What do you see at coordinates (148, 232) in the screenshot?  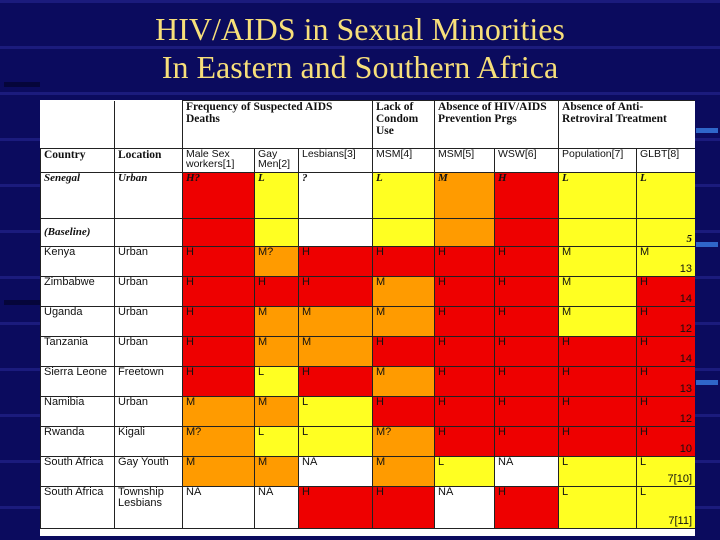 I see `location-cell` at bounding box center [148, 232].